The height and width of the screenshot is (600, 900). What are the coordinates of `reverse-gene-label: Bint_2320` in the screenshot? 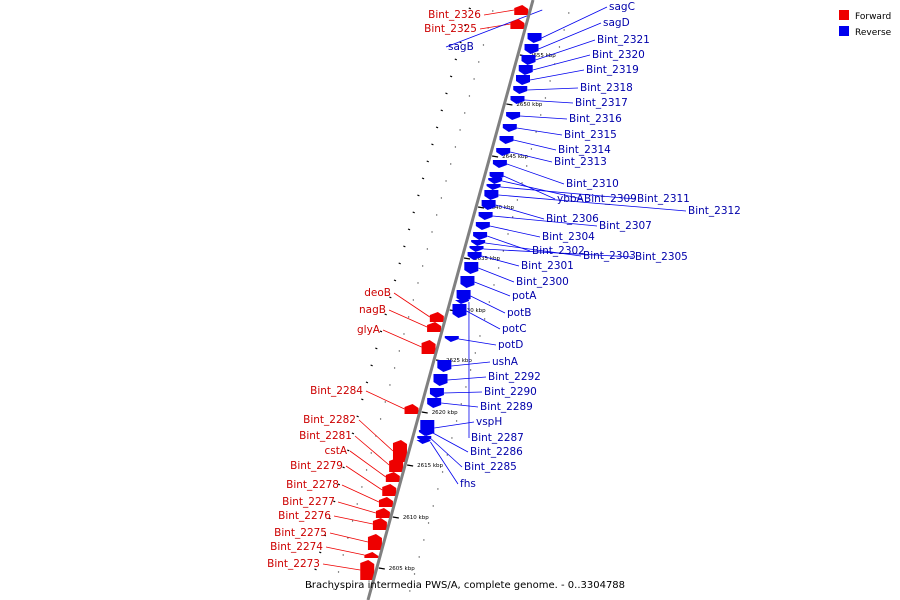 It's located at (618, 55).